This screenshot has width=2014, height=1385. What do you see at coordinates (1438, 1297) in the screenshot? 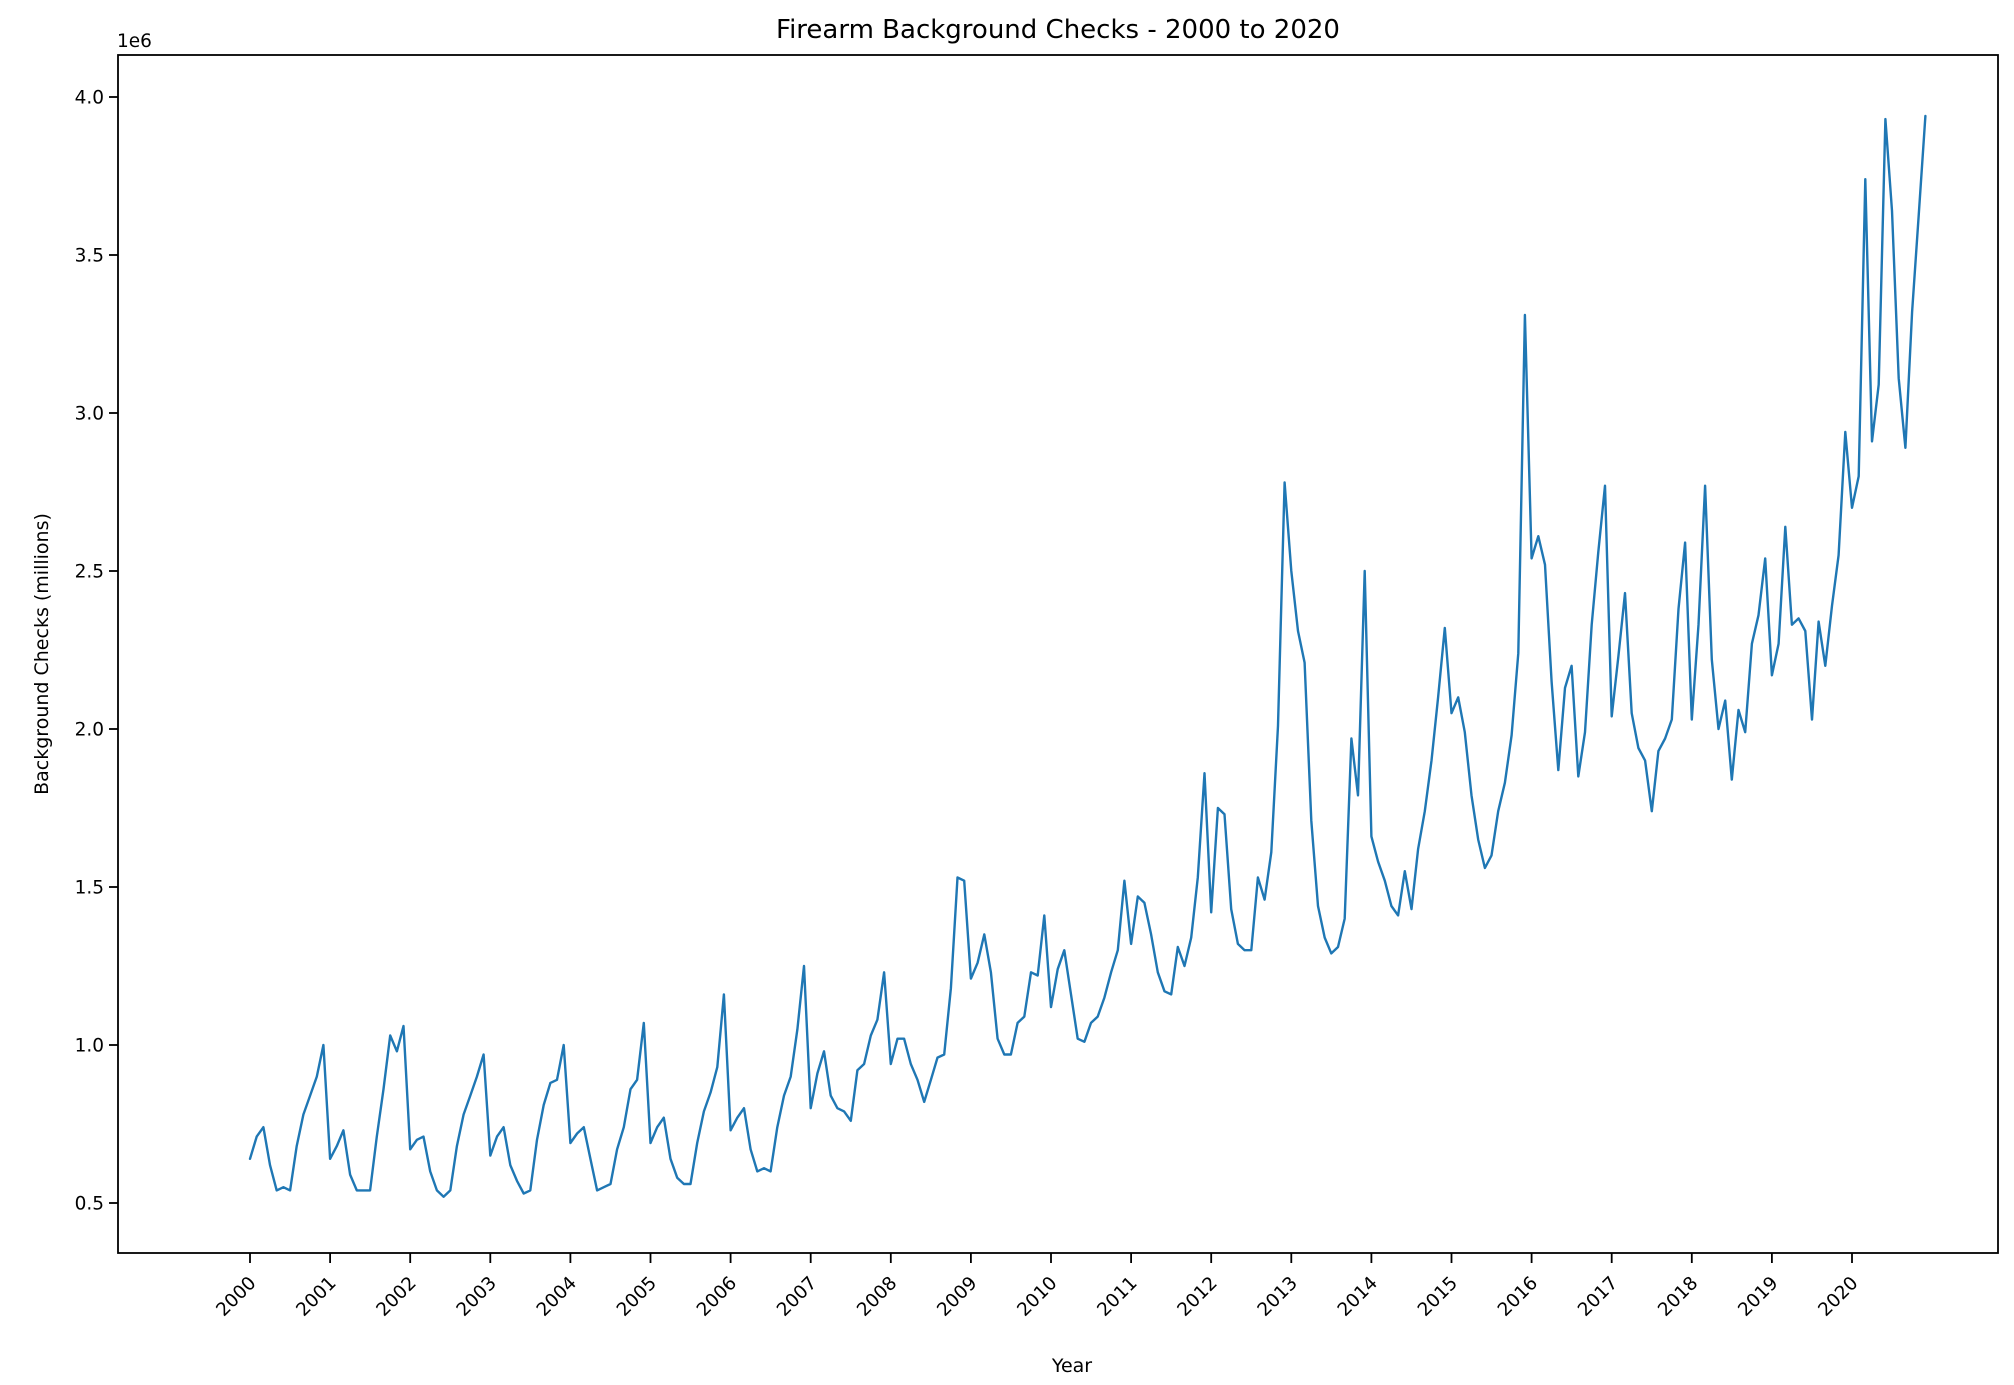
I see `x-tick-label: 2015` at bounding box center [1438, 1297].